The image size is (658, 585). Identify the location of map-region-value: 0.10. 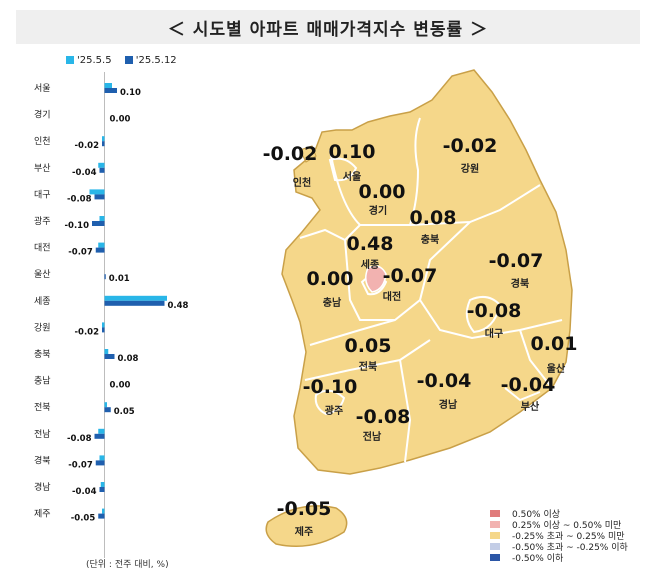
(352, 152).